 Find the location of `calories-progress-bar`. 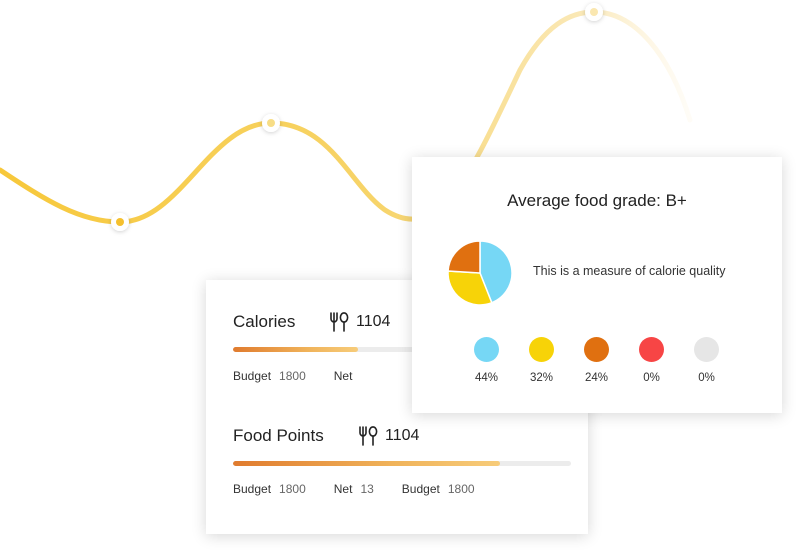

calories-progress-bar is located at coordinates (402, 349).